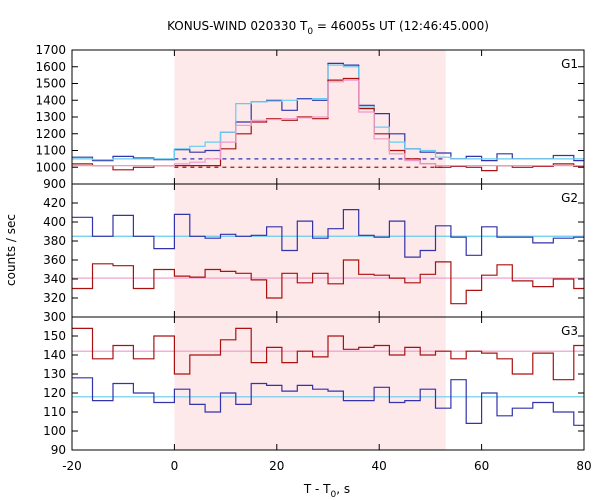 The image size is (600, 500). What do you see at coordinates (50, 100) in the screenshot?
I see `y-tick-label: 1400` at bounding box center [50, 100].